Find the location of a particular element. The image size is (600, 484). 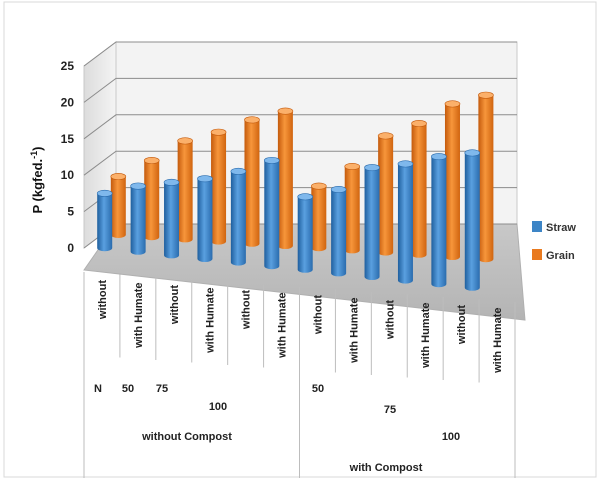

y-axis-label: P (kgfed.-1) is located at coordinates (37, 179).